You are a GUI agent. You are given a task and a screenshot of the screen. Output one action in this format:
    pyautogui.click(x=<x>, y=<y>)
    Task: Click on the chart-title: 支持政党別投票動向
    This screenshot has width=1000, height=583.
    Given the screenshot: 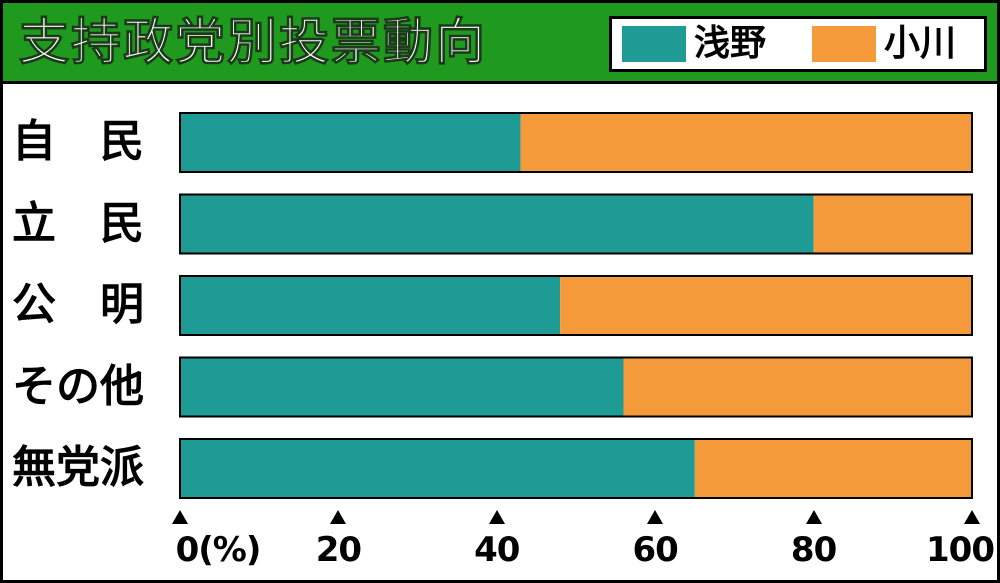 What is the action you would take?
    pyautogui.click(x=253, y=42)
    